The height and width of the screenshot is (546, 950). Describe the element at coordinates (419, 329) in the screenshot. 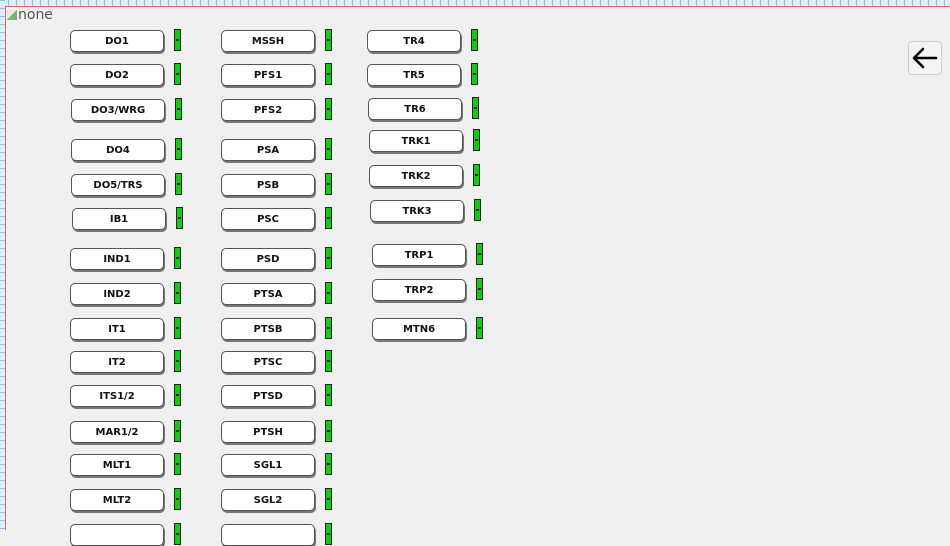

I see `signal-button: MTN6` at that location.